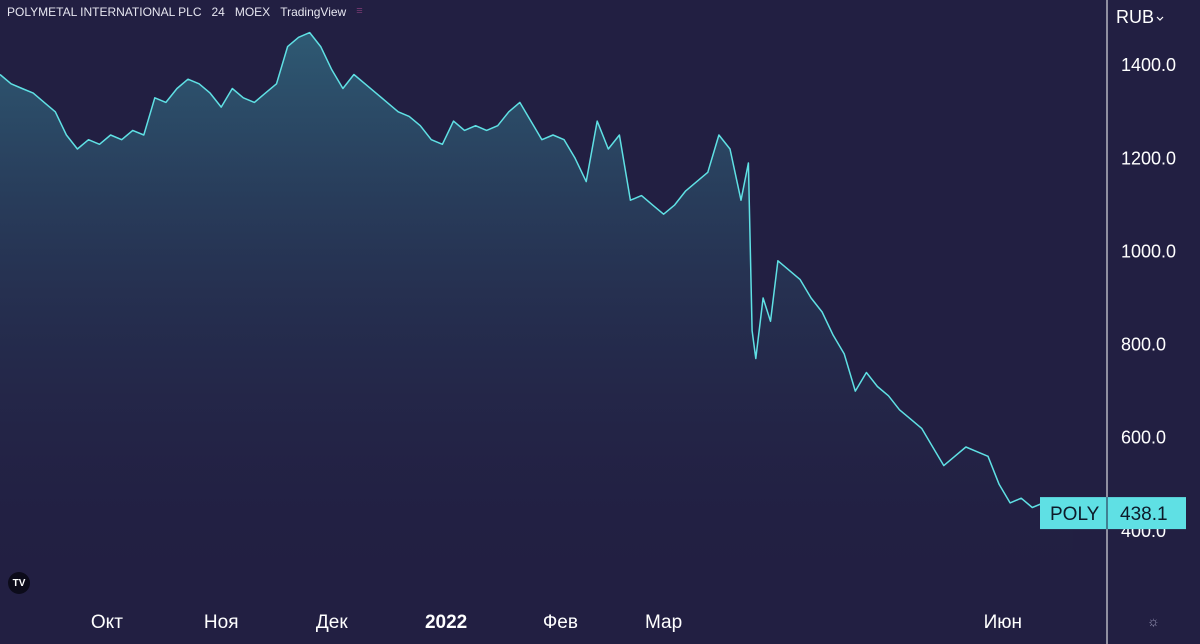 Image resolution: width=1200 pixels, height=644 pixels. Describe the element at coordinates (252, 12) in the screenshot. I see `exchange: MOEX` at that location.